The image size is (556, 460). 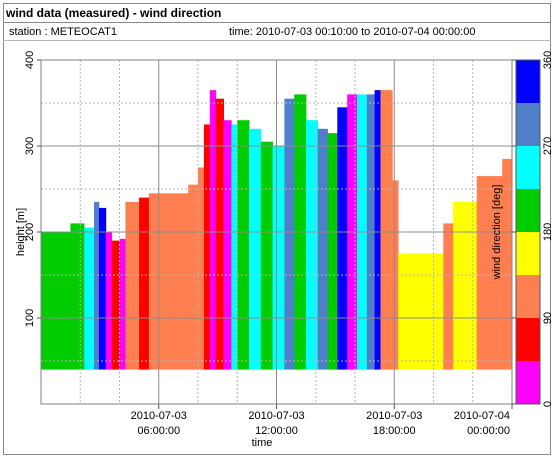 What do you see at coordinates (548, 146) in the screenshot?
I see `colorbar-tick-label: 270` at bounding box center [548, 146].